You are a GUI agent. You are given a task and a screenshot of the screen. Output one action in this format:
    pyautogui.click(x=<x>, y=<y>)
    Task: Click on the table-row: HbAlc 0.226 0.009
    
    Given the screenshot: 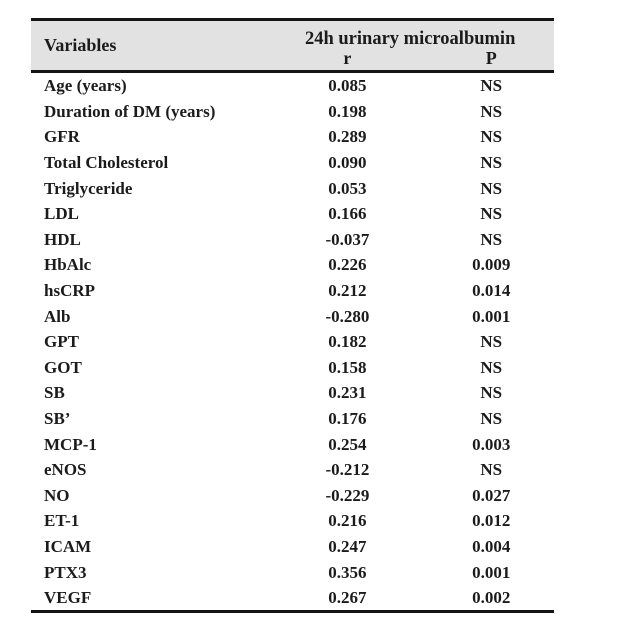 What is the action you would take?
    pyautogui.click(x=292, y=265)
    